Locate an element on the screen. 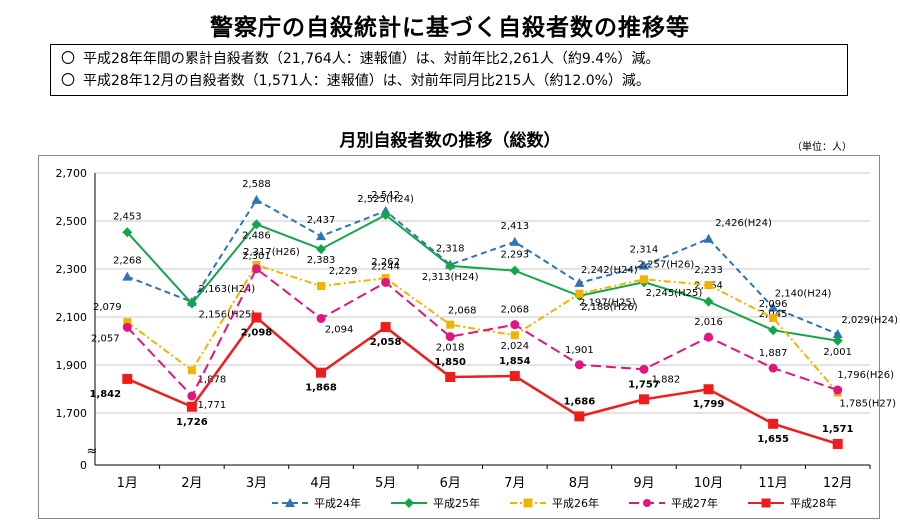 The image size is (900, 524). x-tick-label: 10月 is located at coordinates (709, 483).